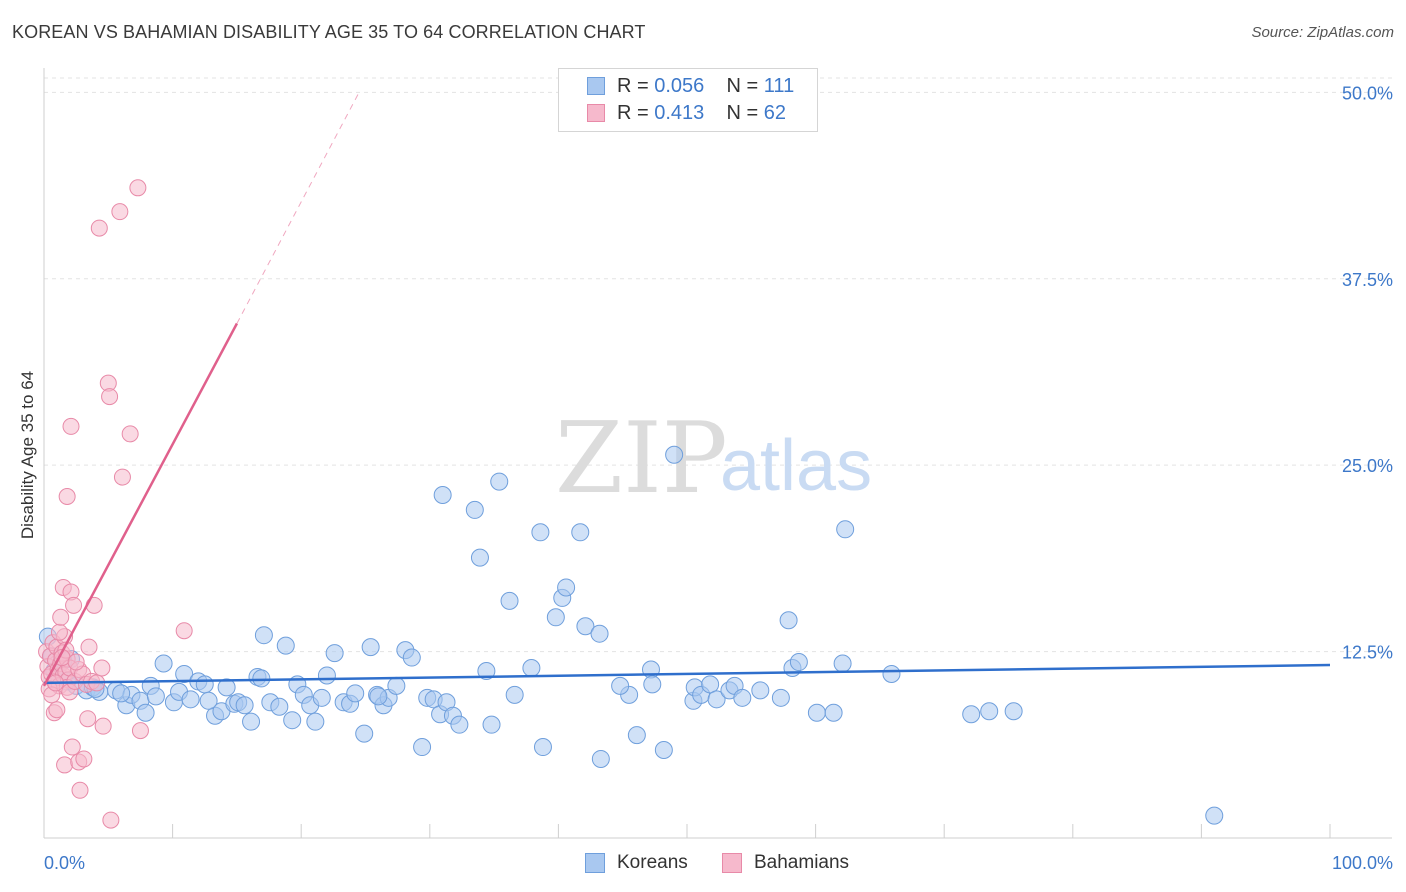  What do you see at coordinates (298, 208) in the screenshot?
I see `bahamian-trend-extension` at bounding box center [298, 208].